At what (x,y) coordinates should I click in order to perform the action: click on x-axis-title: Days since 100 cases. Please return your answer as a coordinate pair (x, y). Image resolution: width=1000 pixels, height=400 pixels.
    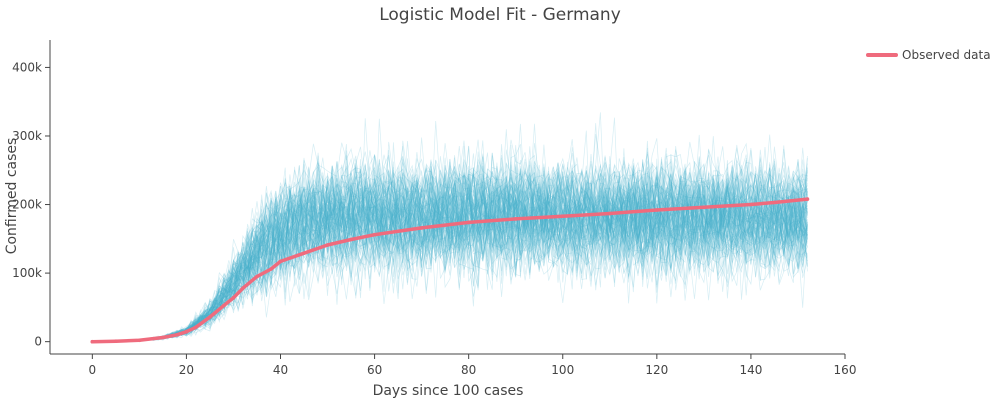
    Looking at the image, I should click on (448, 391).